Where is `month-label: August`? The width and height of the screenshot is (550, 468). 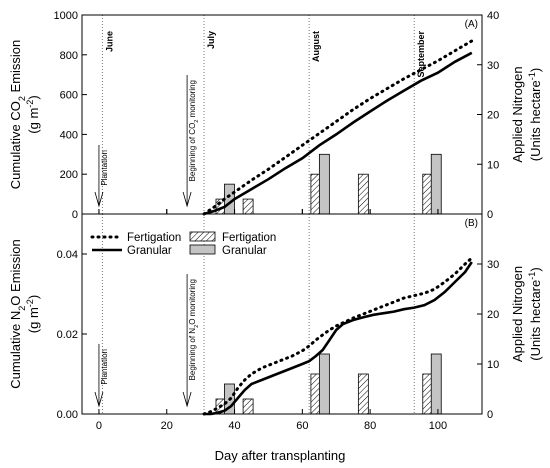 month-label: August is located at coordinates (316, 46).